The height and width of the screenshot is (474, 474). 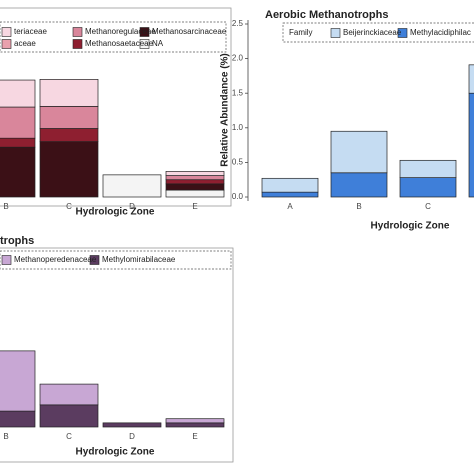 I want to click on y-tick-label: 0.0, so click(x=238, y=196).